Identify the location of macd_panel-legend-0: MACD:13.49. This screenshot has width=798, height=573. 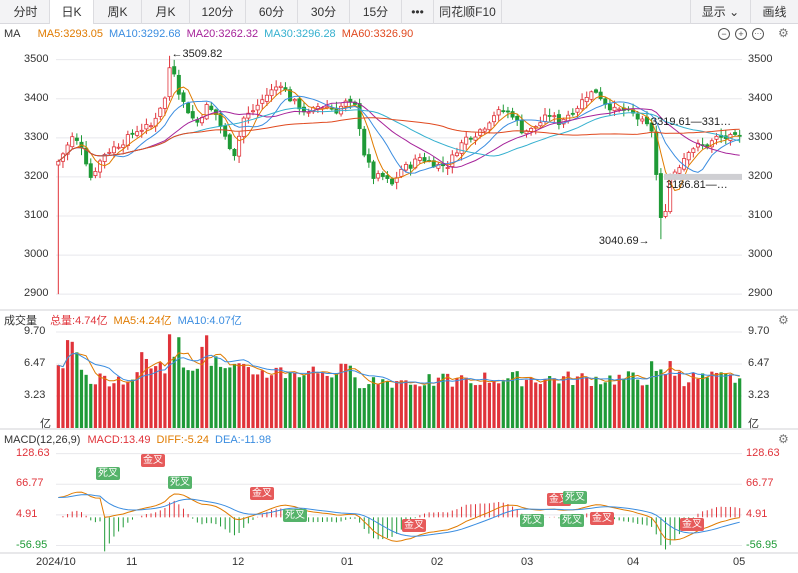
(119, 440).